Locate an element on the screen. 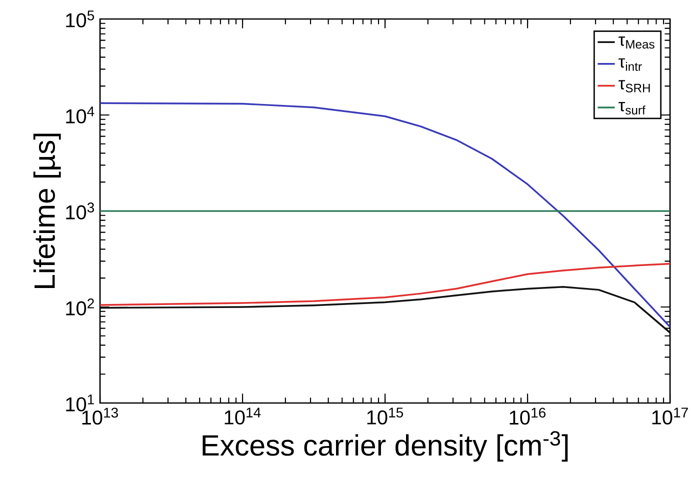 This screenshot has width=691, height=488. y-tick-label: 10$^{4}$ is located at coordinates (80, 115).